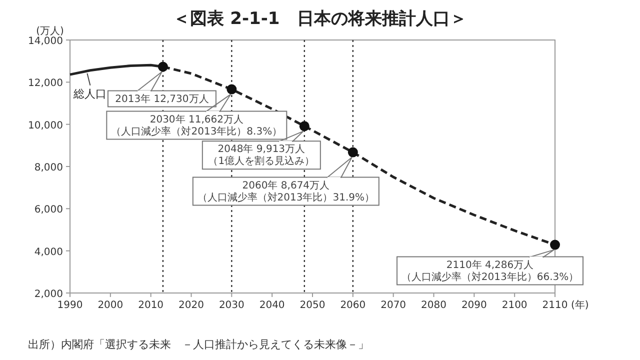 This screenshot has height=360, width=640. Describe the element at coordinates (48, 294) in the screenshot. I see `y-tick-label: 2,000` at that location.